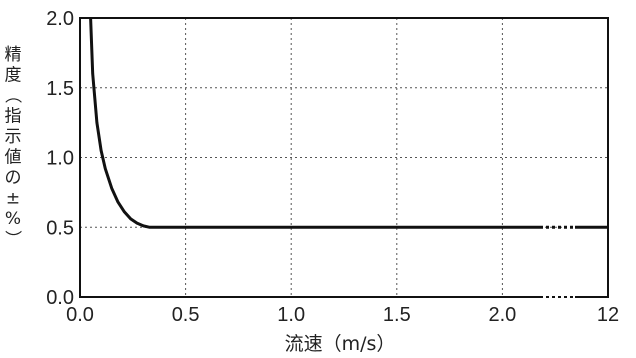 Image resolution: width=636 pixels, height=358 pixels. I want to click on y-axis-label-char: （, so click(12, 95).